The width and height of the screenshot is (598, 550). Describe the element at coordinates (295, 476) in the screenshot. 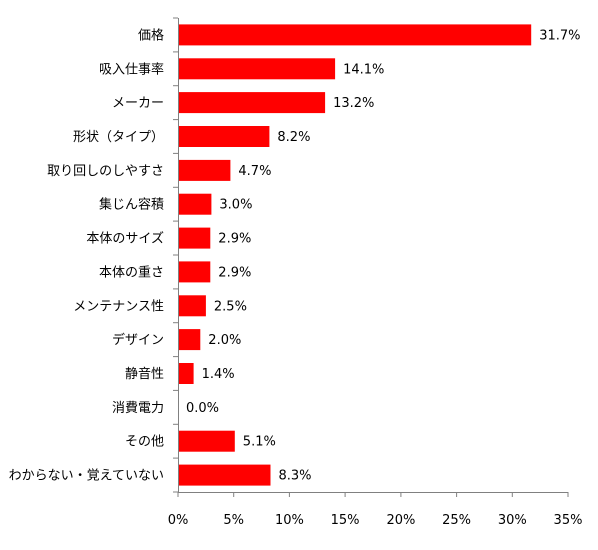

I see `data-label: 8.3%` at that location.